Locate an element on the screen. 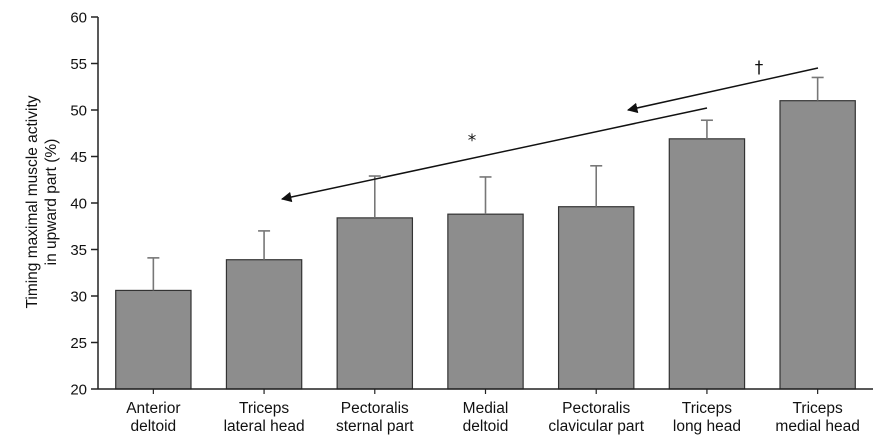 Image resolution: width=873 pixels, height=436 pixels. x-tick-label: sternal part is located at coordinates (375, 426).